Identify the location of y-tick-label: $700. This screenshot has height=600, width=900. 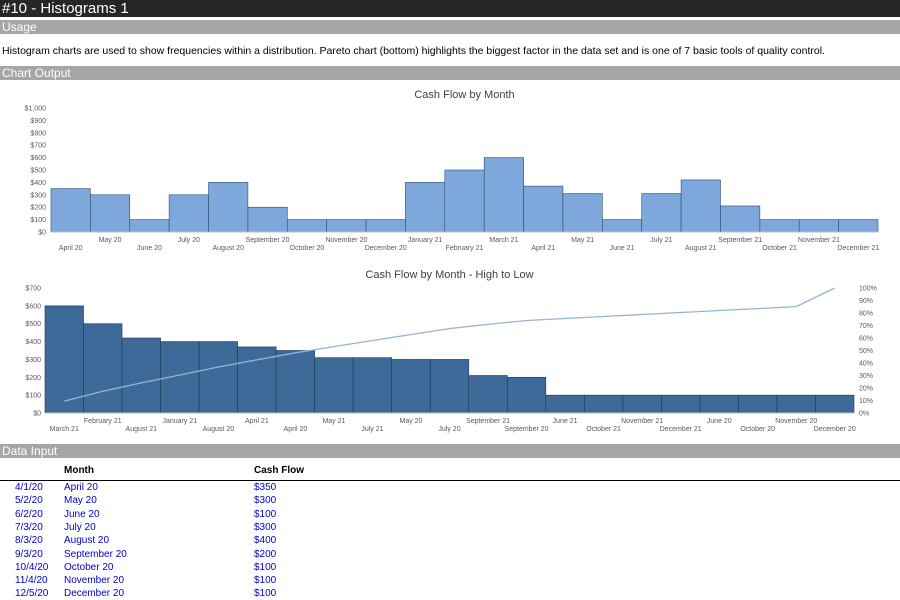
(38, 146).